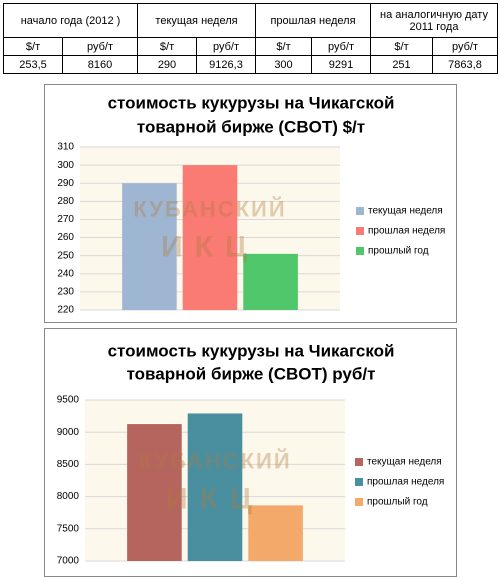  Describe the element at coordinates (341, 64) in the screenshot. I see `value-cell: 9291` at that location.